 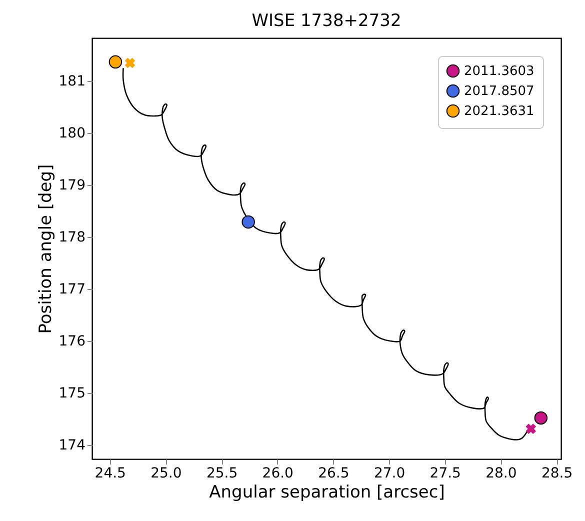 I want to click on x-tick-label: 27.5, so click(x=445, y=474).